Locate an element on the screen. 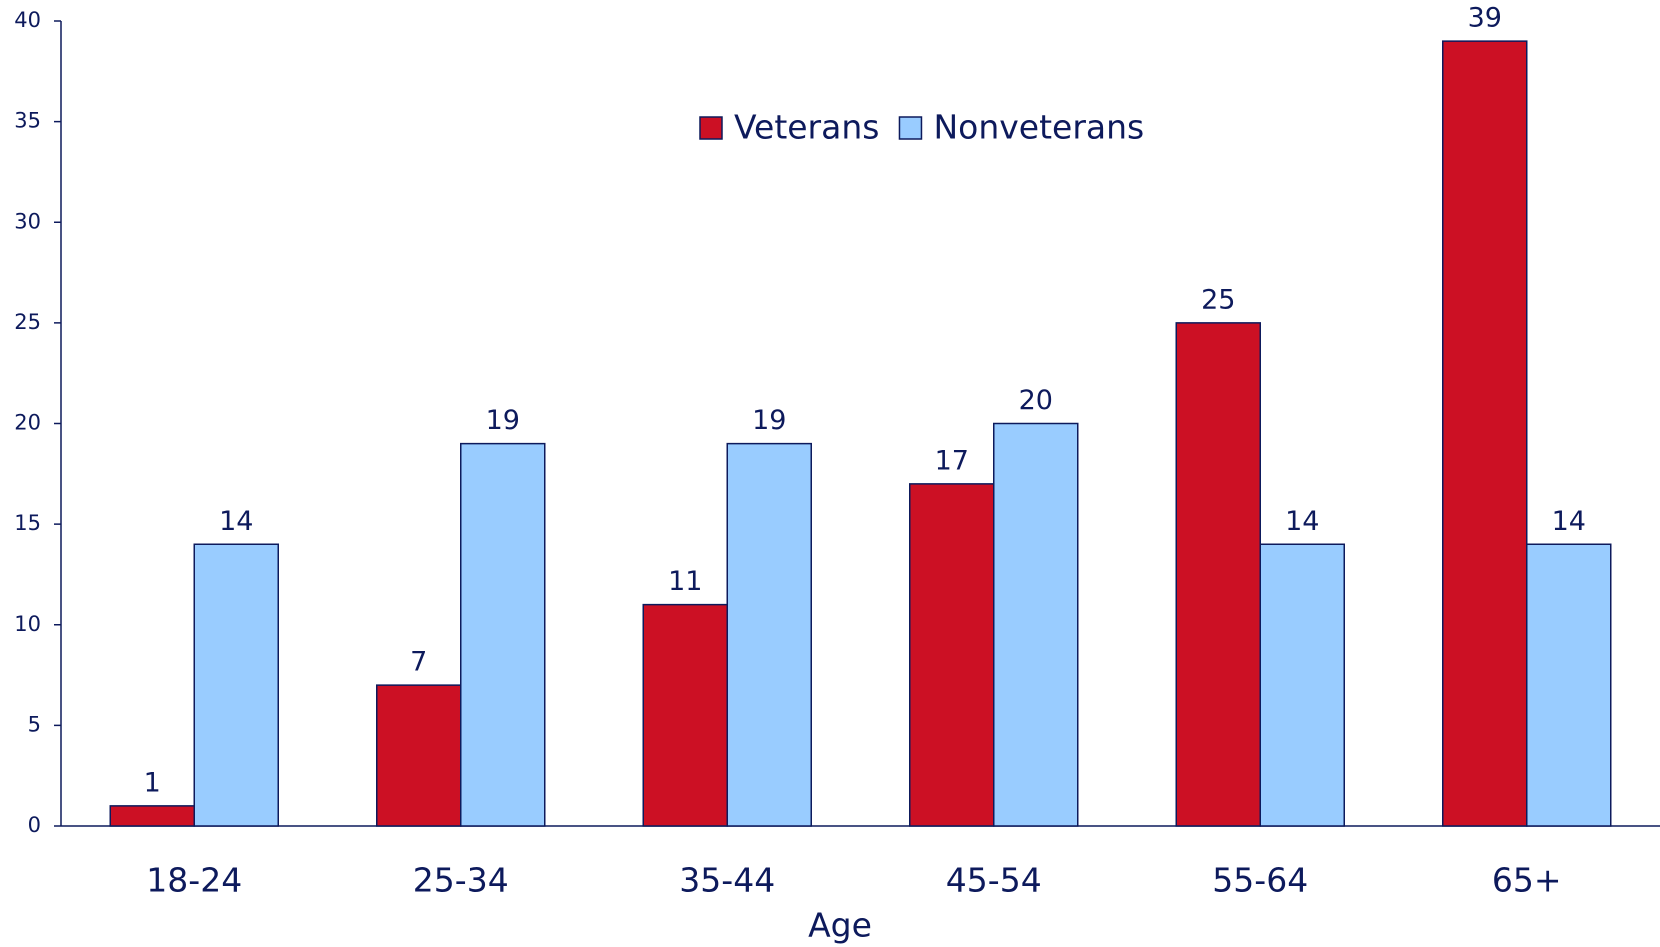  x-tick-label: 65+ is located at coordinates (1527, 880).